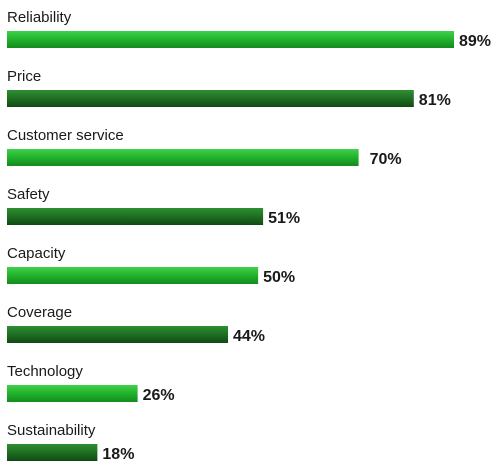  What do you see at coordinates (28, 194) in the screenshot?
I see `category-label: Safety` at bounding box center [28, 194].